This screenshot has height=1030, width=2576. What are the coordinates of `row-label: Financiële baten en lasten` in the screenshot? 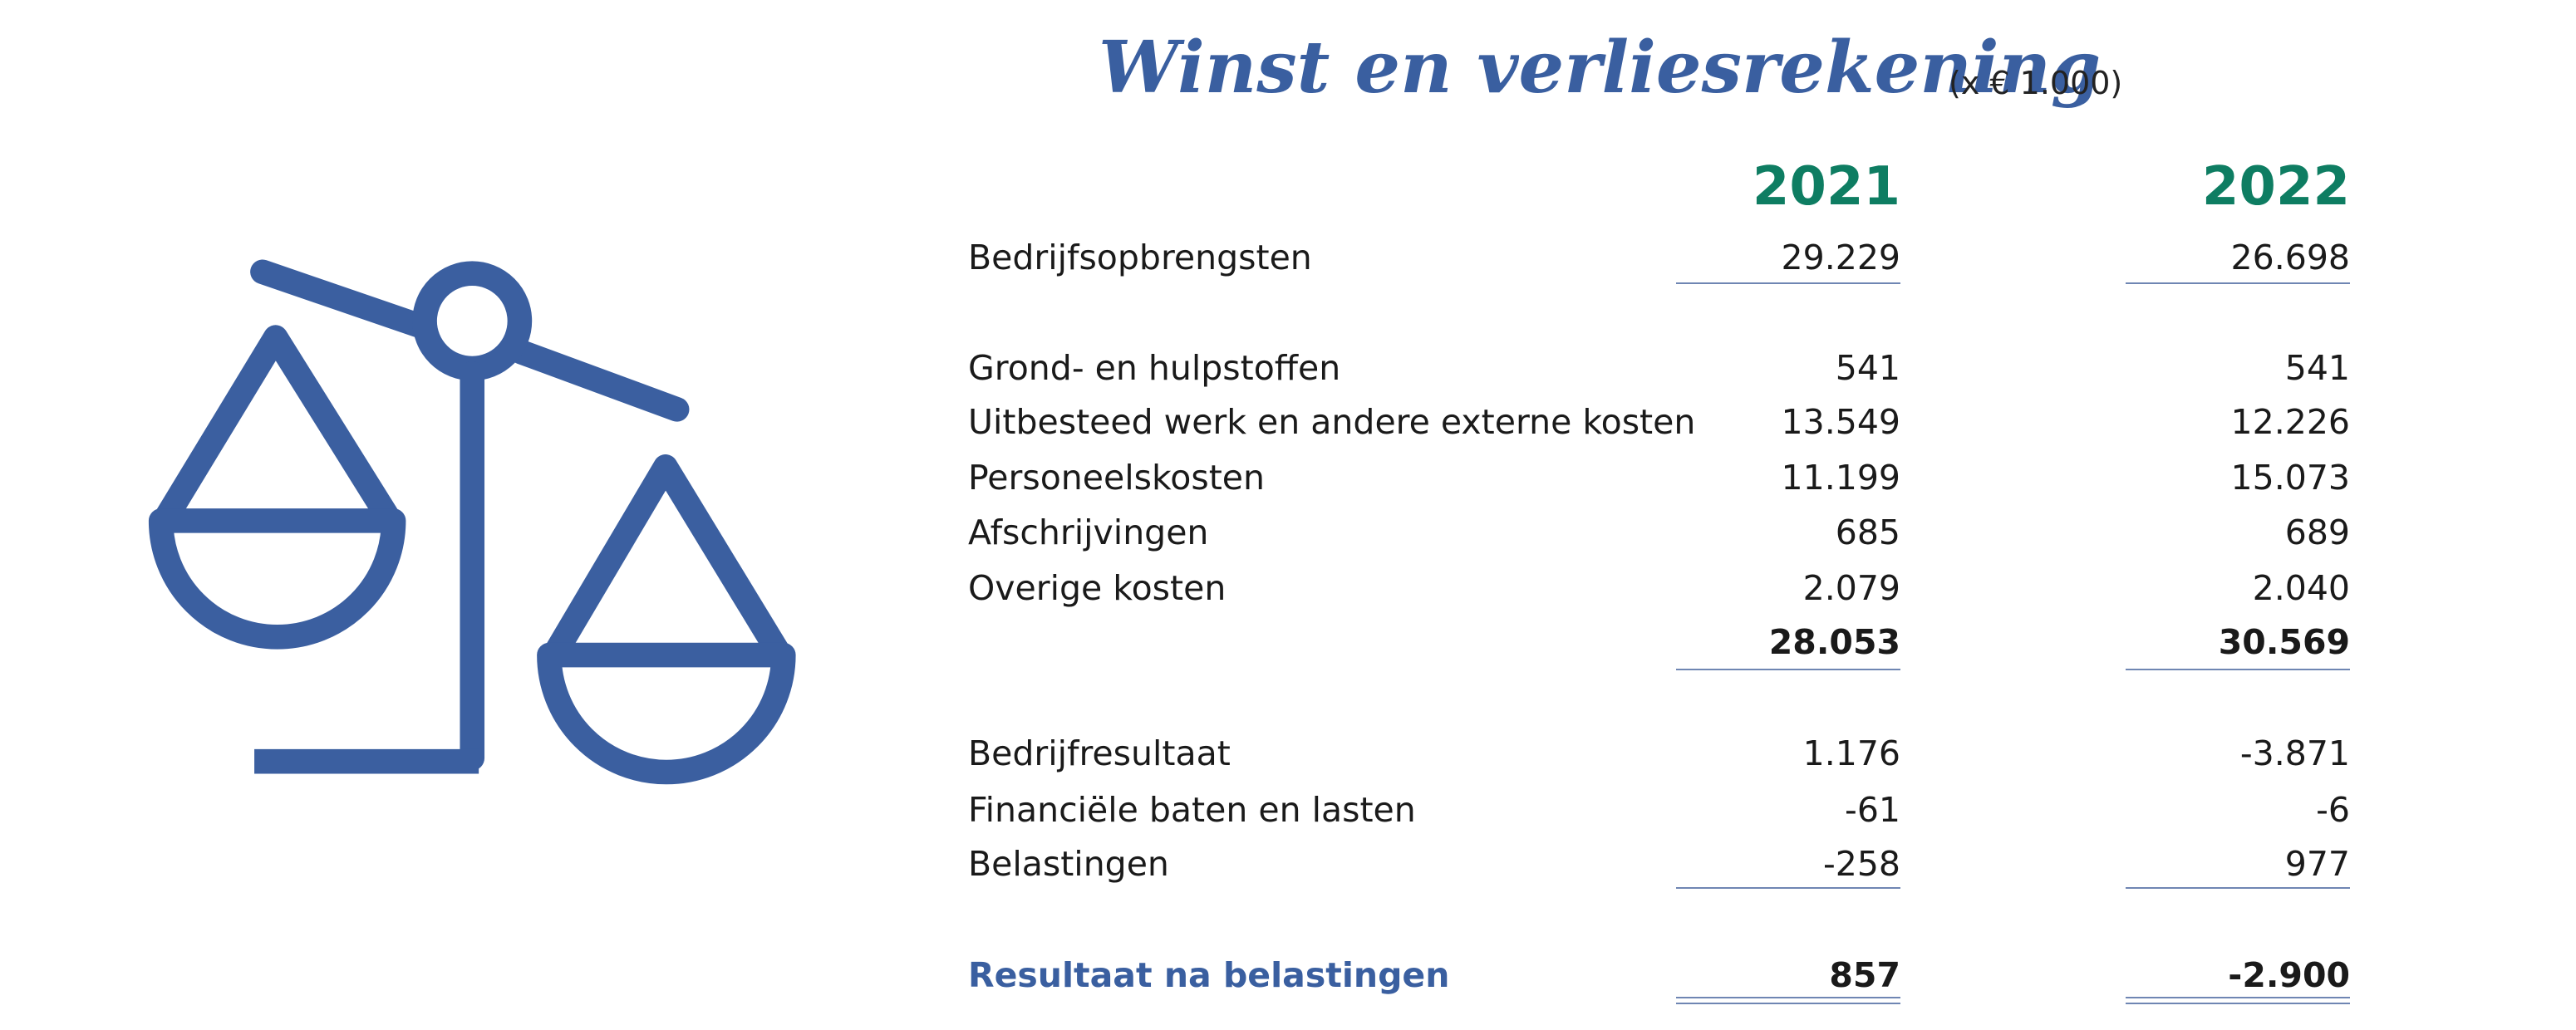 It's located at (1192, 810).